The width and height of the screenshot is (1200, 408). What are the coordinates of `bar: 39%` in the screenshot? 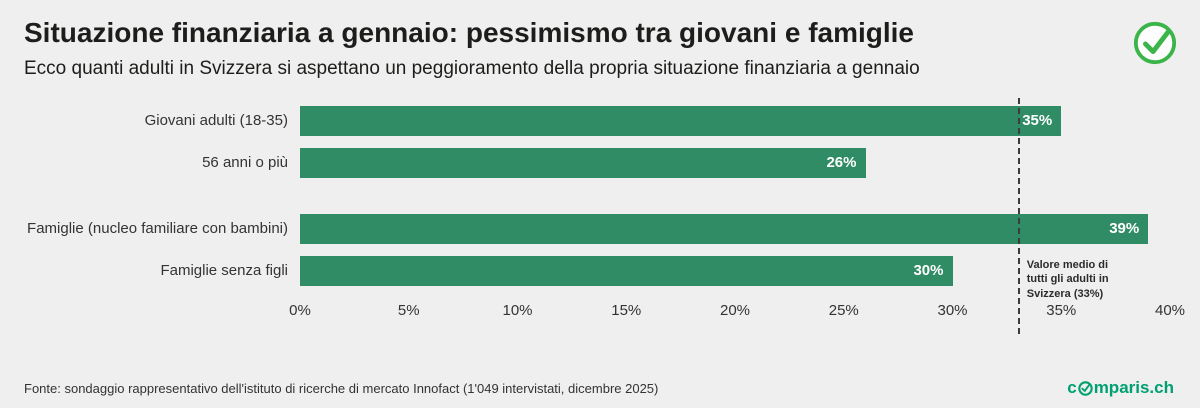 It's located at (724, 228).